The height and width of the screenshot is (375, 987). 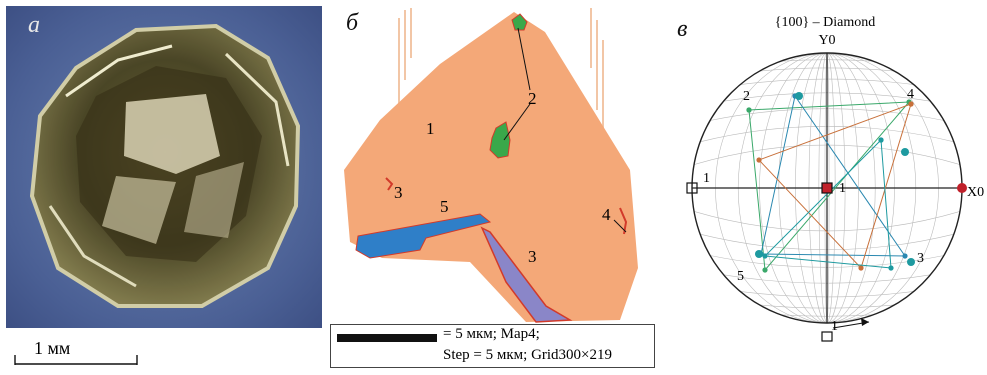 I want to click on region-label-3b: 3, so click(x=532, y=256).